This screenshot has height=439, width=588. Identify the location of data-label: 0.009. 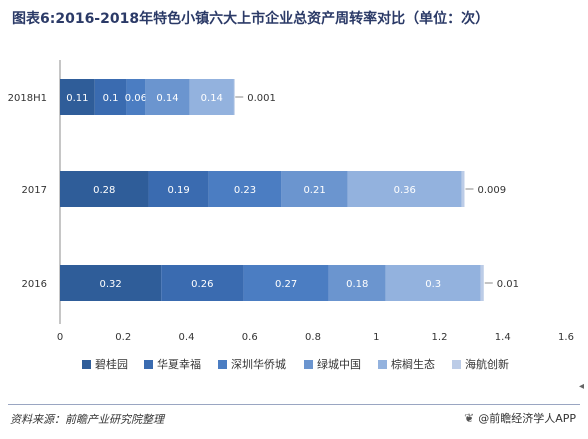
(491, 190).